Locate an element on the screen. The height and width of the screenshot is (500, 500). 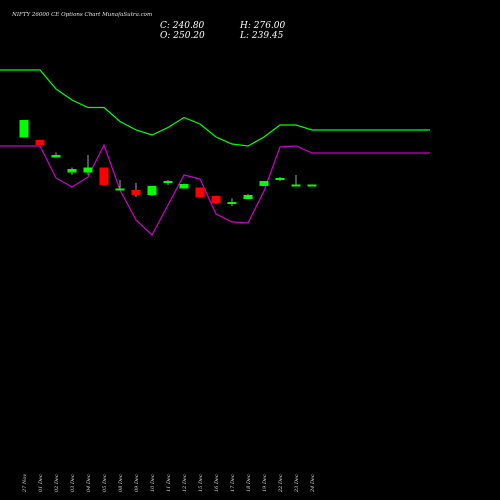
candle-19-dec is located at coordinates (264, 183).